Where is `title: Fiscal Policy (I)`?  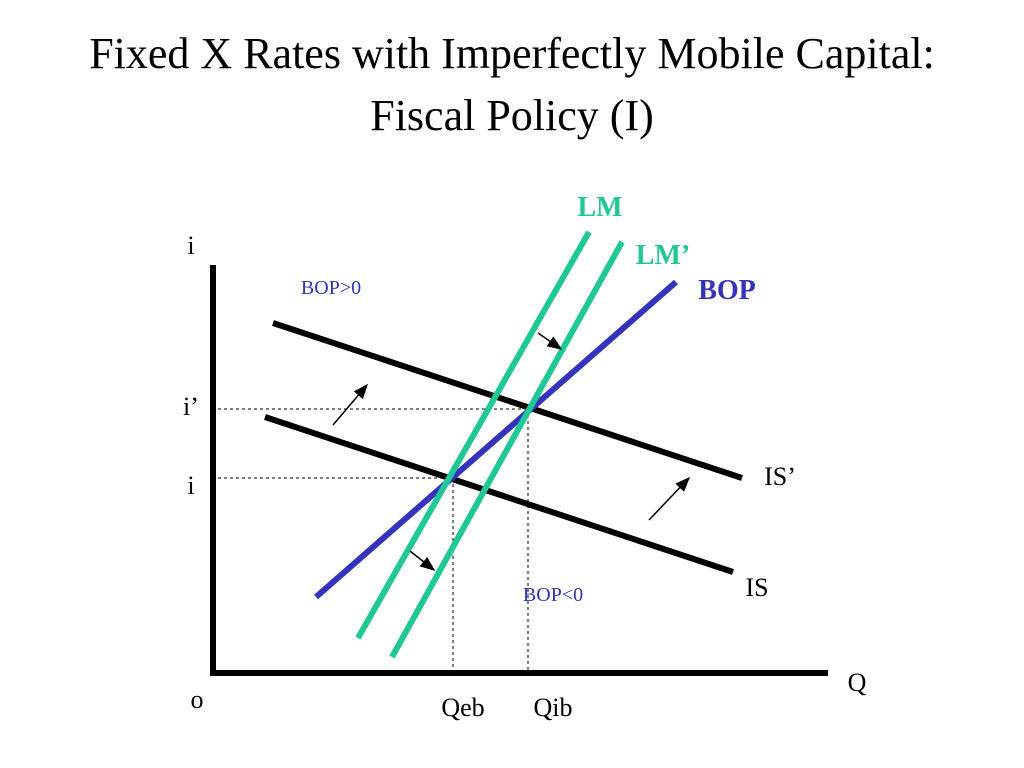 title: Fiscal Policy (I) is located at coordinates (512, 115).